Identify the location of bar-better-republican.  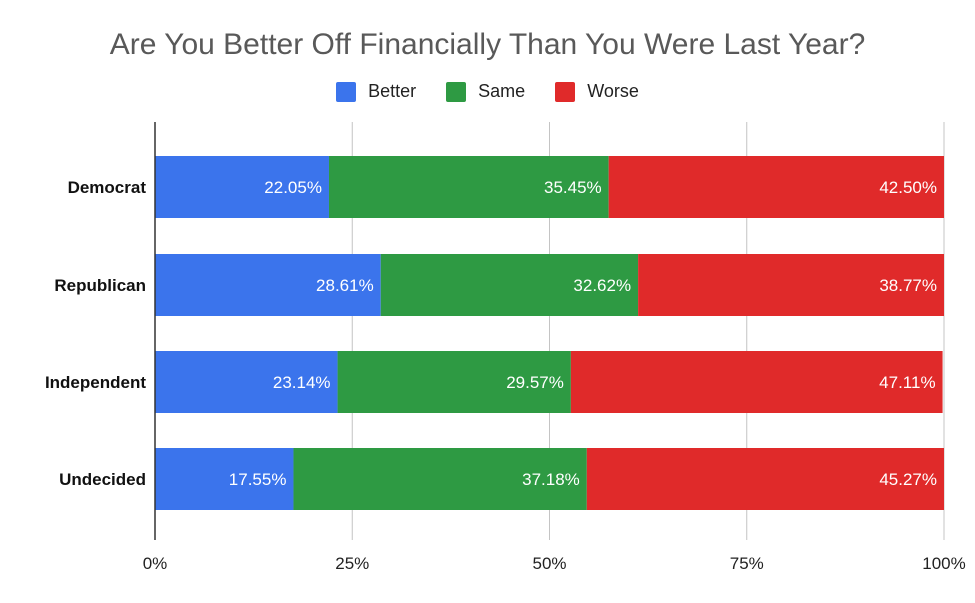
(268, 285).